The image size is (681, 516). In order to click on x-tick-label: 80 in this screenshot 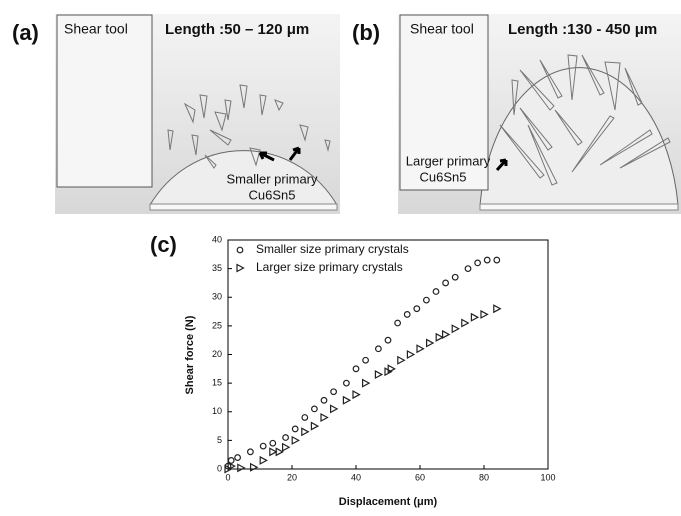, I will do `click(484, 477)`.